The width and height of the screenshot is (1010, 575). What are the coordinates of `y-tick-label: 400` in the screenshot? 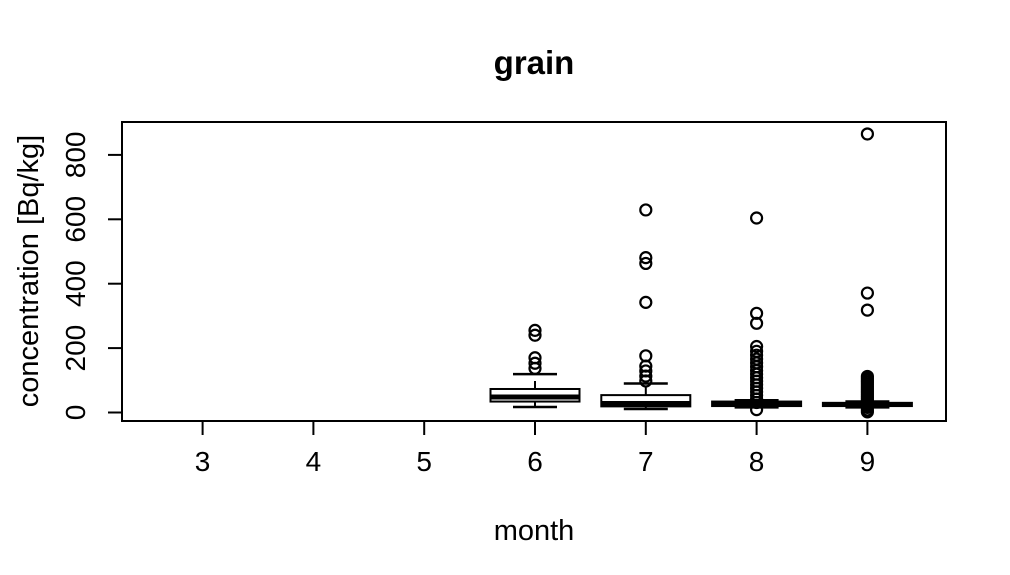 It's located at (75, 283).